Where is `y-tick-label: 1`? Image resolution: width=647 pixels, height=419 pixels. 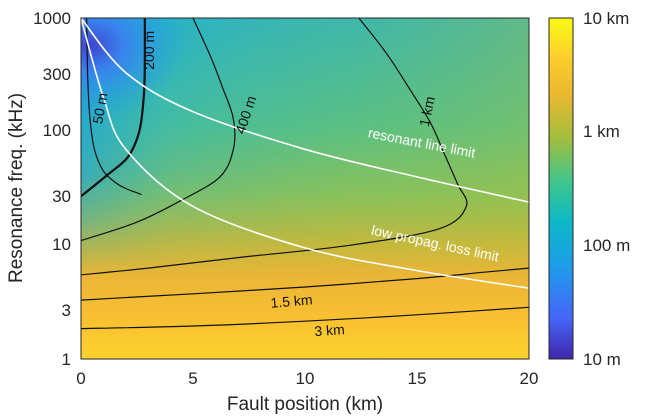
y-tick-label: 1 is located at coordinates (66, 359).